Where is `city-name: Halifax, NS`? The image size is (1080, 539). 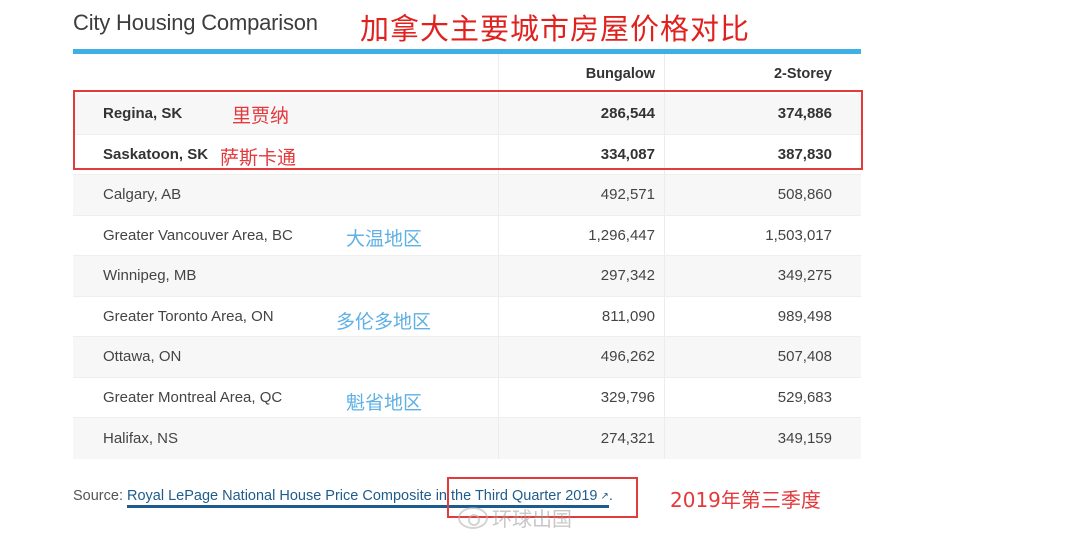
city-name: Halifax, NS is located at coordinates (141, 438).